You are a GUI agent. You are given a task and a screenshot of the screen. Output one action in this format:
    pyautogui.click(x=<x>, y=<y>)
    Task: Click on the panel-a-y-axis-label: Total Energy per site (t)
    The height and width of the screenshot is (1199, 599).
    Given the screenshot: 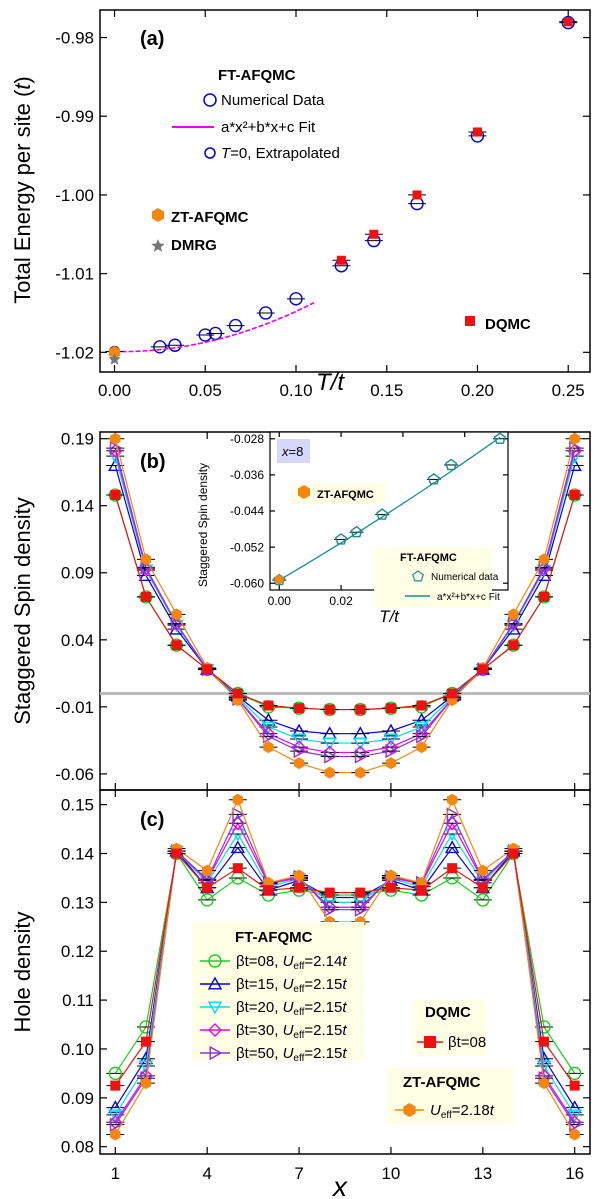 What is the action you would take?
    pyautogui.click(x=22, y=189)
    